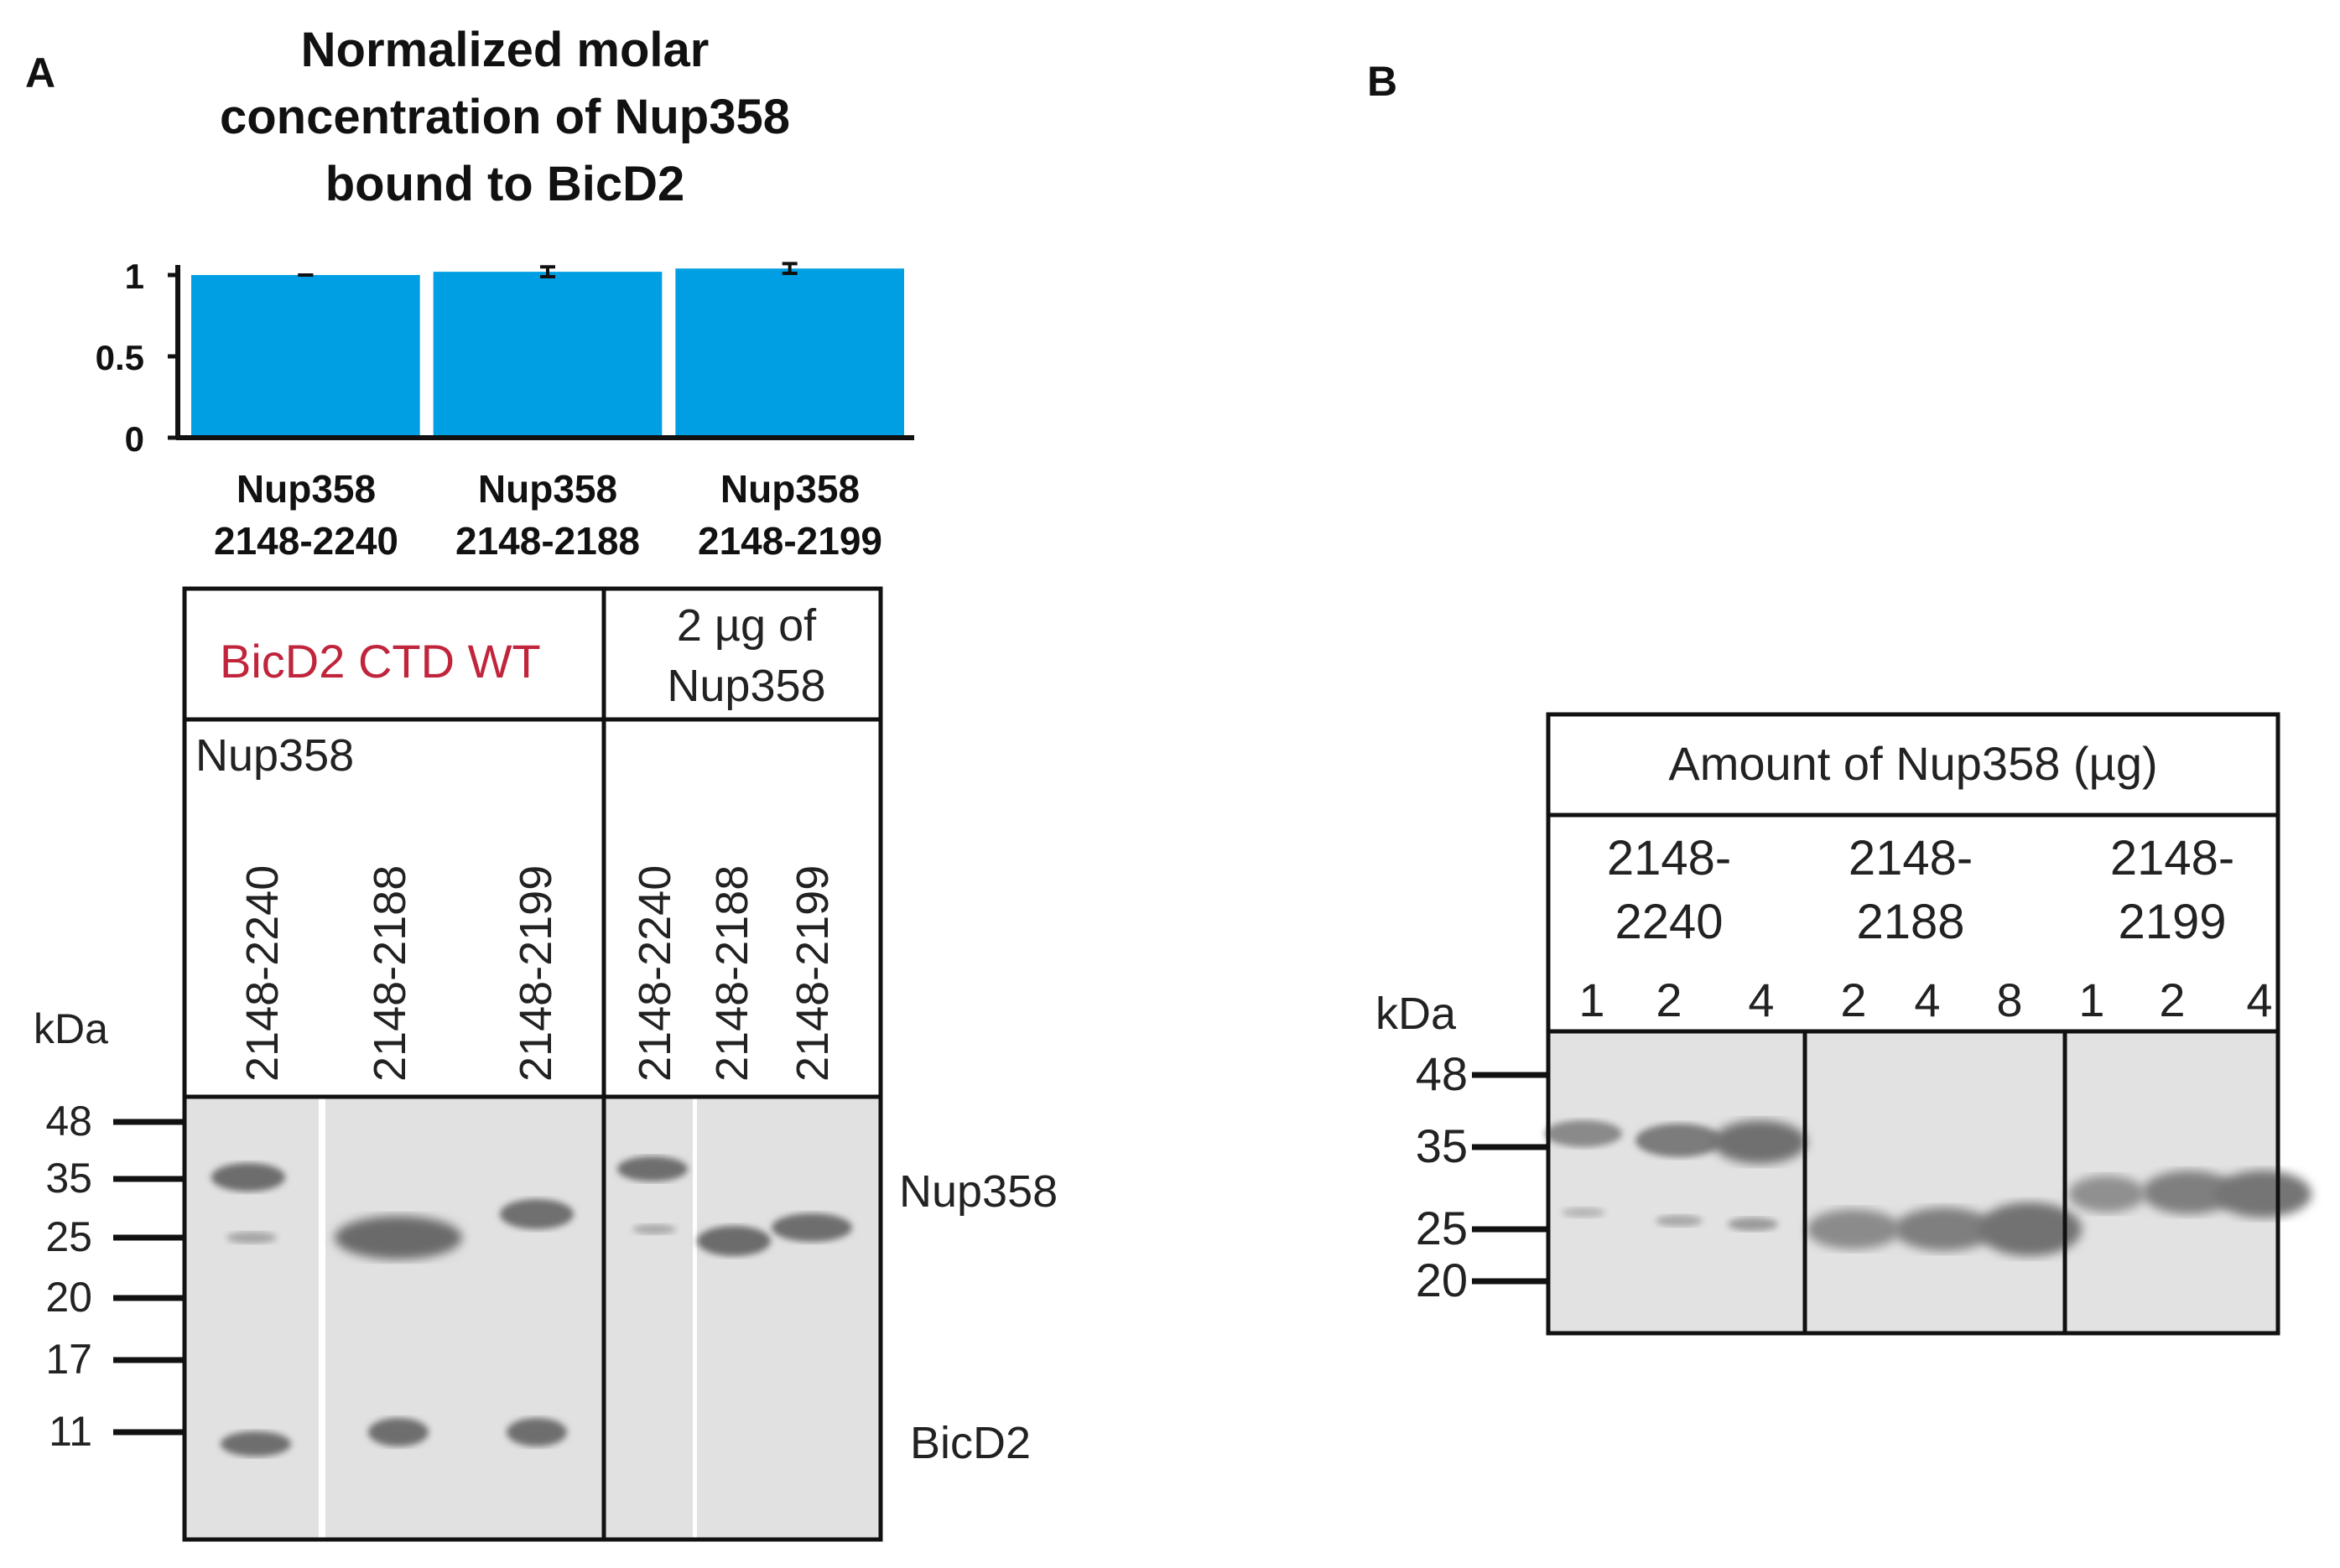 This screenshot has height=1568, width=2340. I want to click on gel-b-header: Amount of Nup358 (µg), so click(1913, 763).